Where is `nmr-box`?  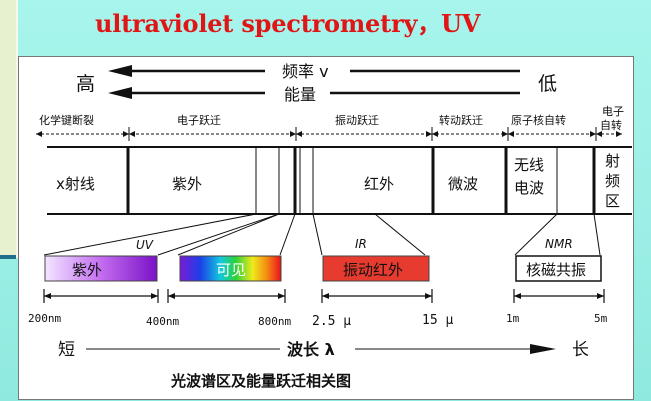 nmr-box is located at coordinates (558, 268).